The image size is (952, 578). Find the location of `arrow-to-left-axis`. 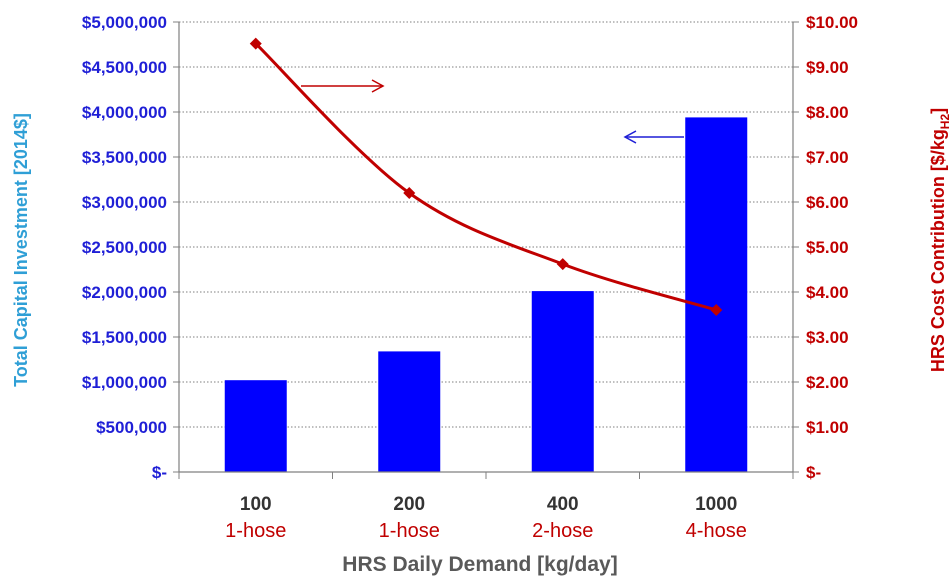

arrow-to-left-axis is located at coordinates (653, 137).